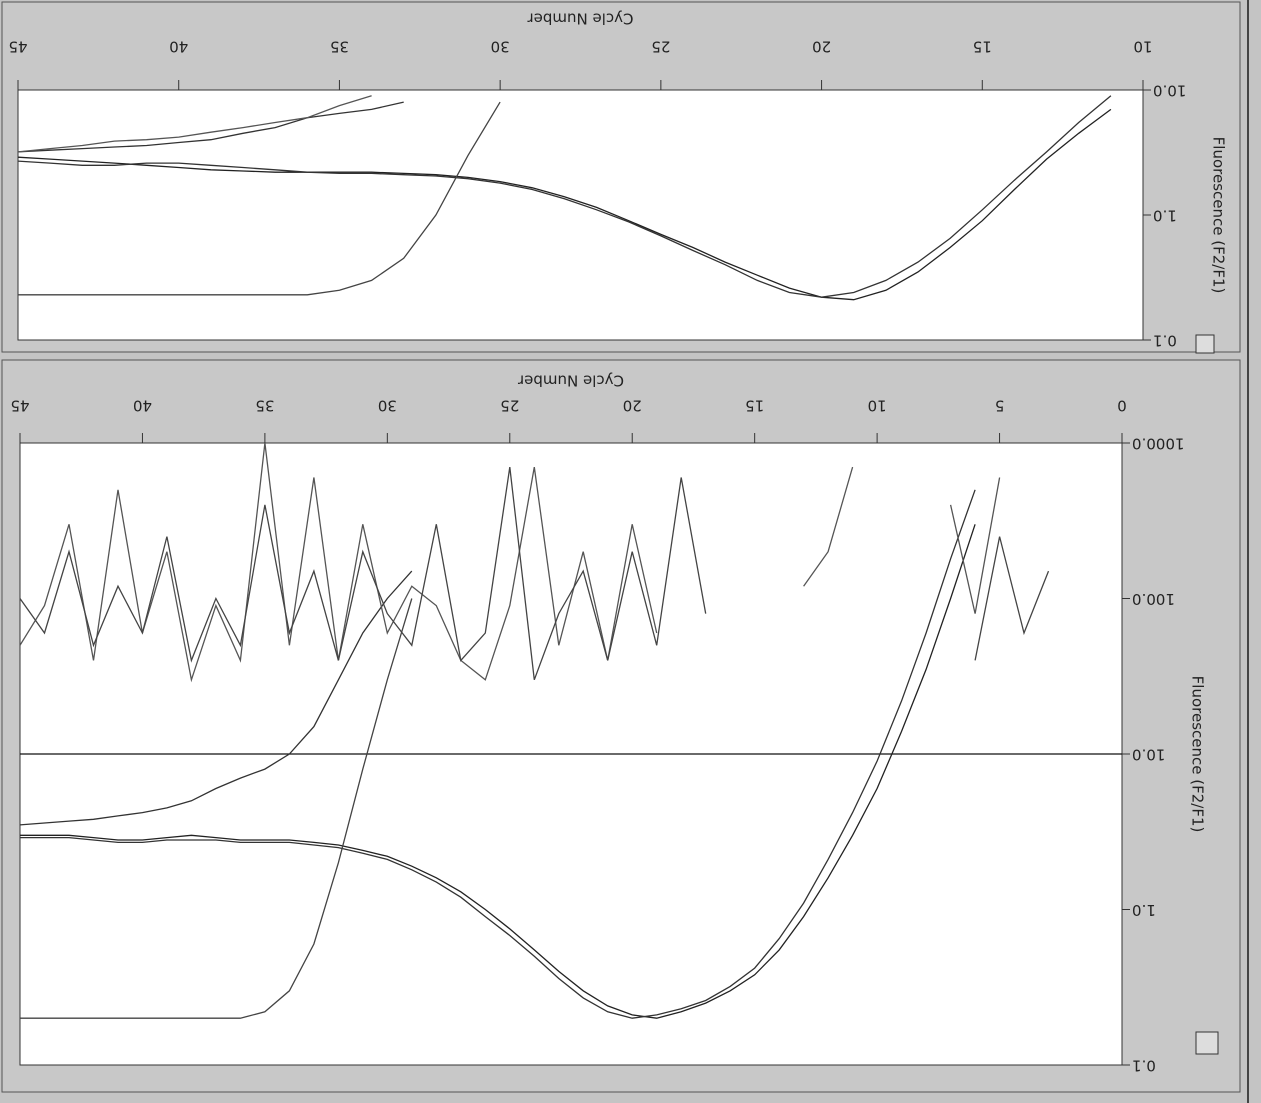  Describe the element at coordinates (1122, 406) in the screenshot. I see `x-tick-label: 0` at that location.